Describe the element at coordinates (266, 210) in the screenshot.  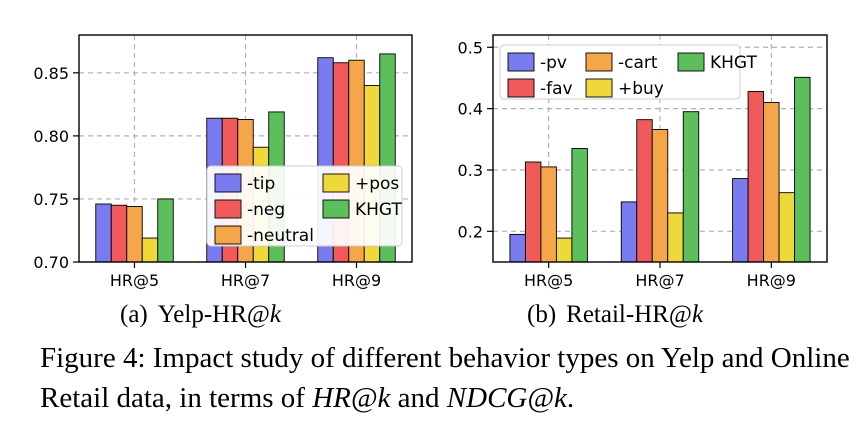
I see `legend-label: -neg` at that location.